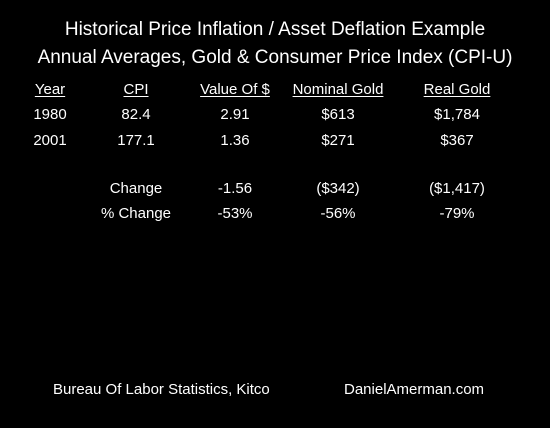 The image size is (550, 428). Describe the element at coordinates (338, 114) in the screenshot. I see `cell-nominal-gold: $613` at that location.